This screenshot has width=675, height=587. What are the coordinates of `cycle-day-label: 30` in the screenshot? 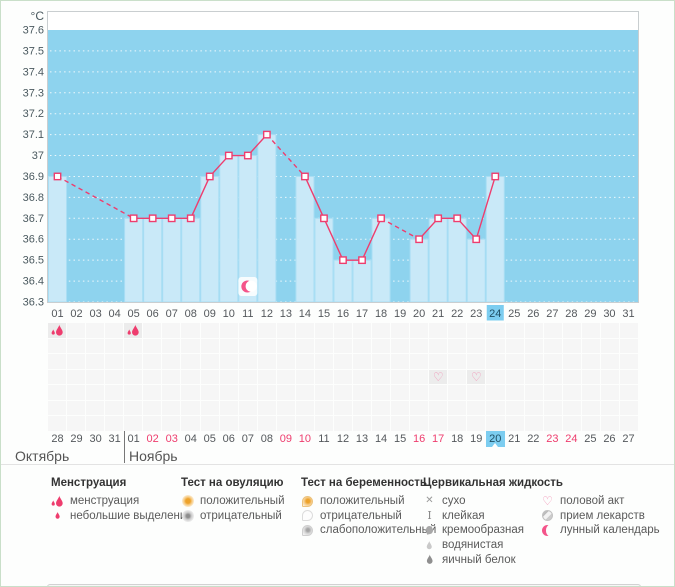 It's located at (609, 314).